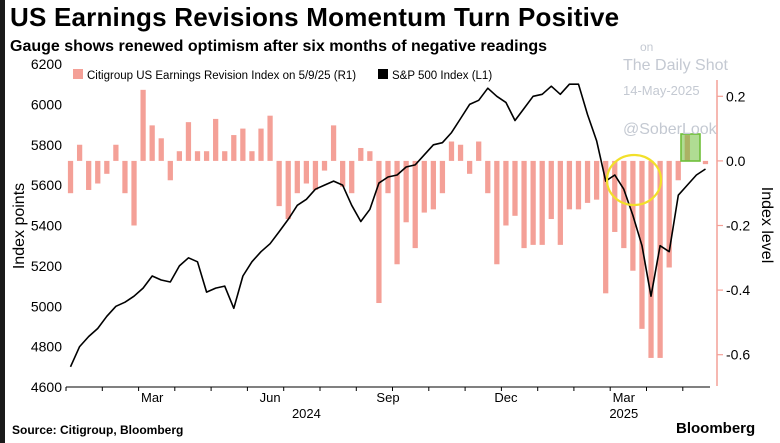 This screenshot has width=780, height=443. Describe the element at coordinates (270, 397) in the screenshot. I see `x-tick-label: Jun` at that location.